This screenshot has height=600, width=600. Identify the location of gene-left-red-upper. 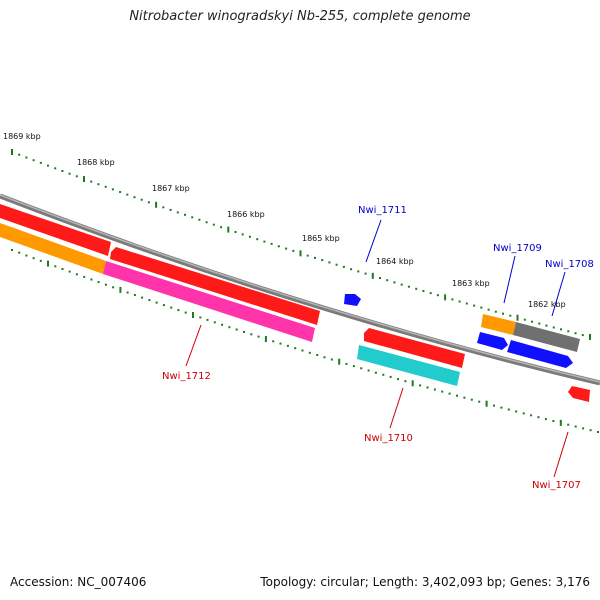
(55, 230).